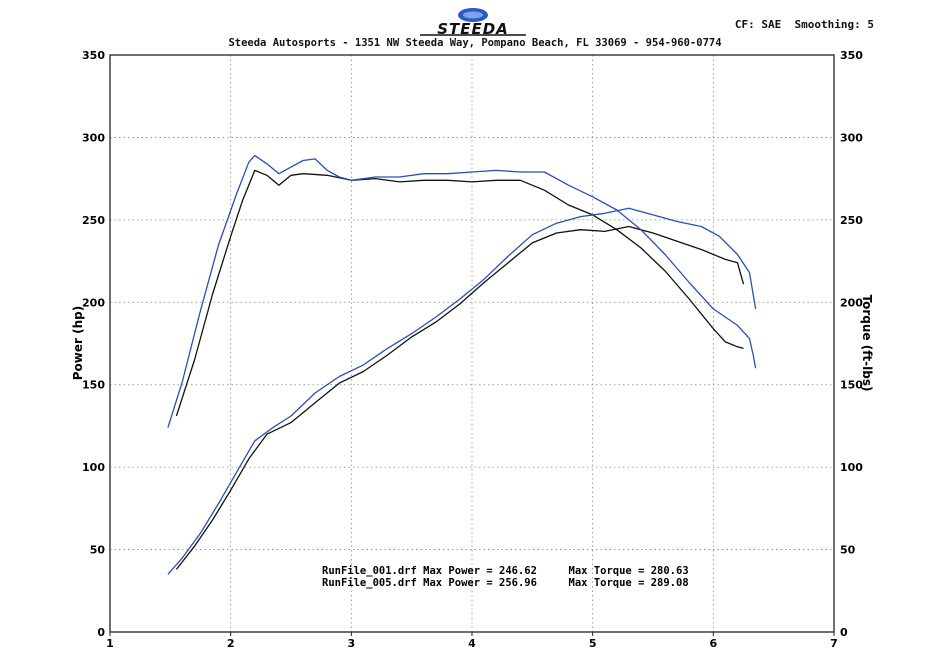  I want to click on x-tick-label: 1, so click(110, 643).